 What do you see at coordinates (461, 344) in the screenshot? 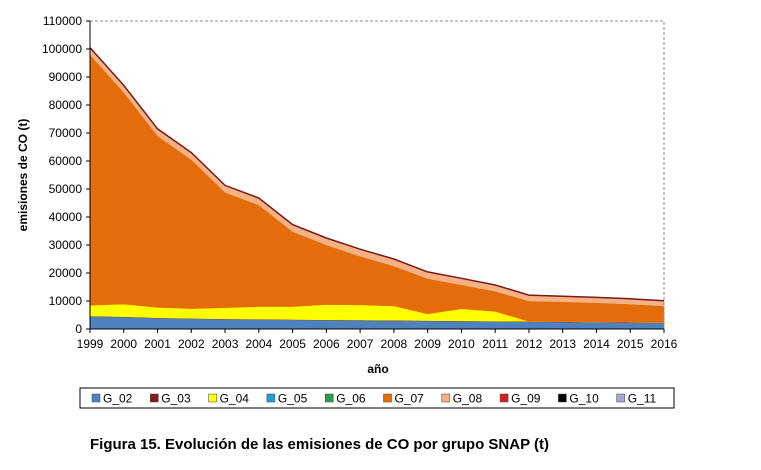
I see `x-tick-label: 2010` at bounding box center [461, 344].